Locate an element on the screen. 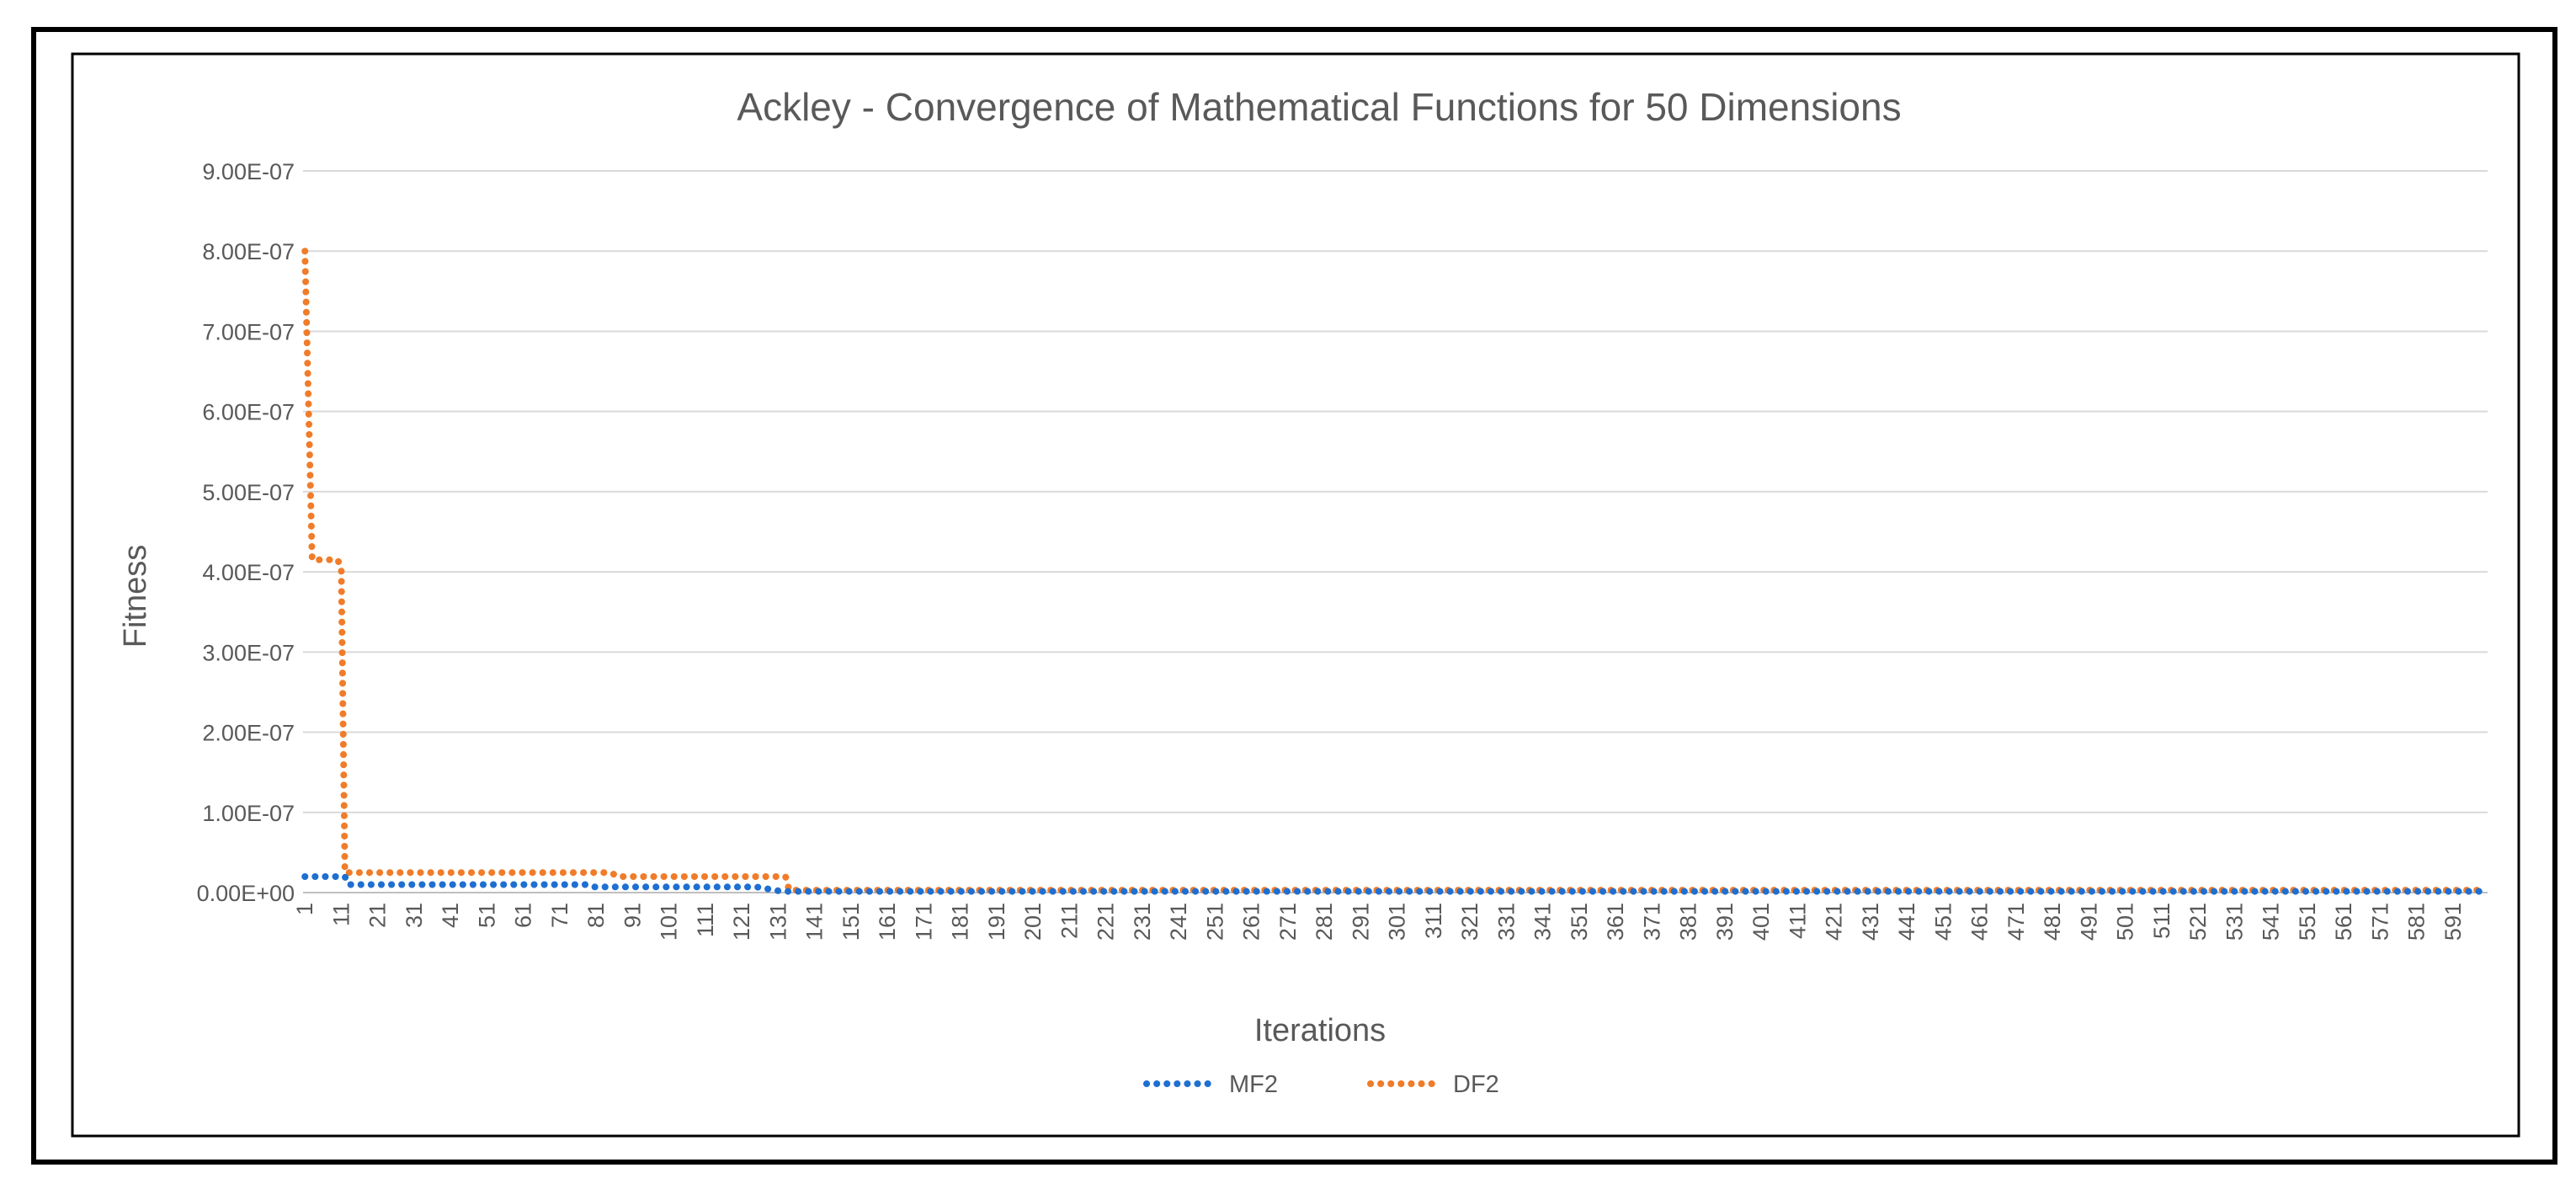 The image size is (2576, 1189). x-tick-label: 471 is located at coordinates (2017, 922).